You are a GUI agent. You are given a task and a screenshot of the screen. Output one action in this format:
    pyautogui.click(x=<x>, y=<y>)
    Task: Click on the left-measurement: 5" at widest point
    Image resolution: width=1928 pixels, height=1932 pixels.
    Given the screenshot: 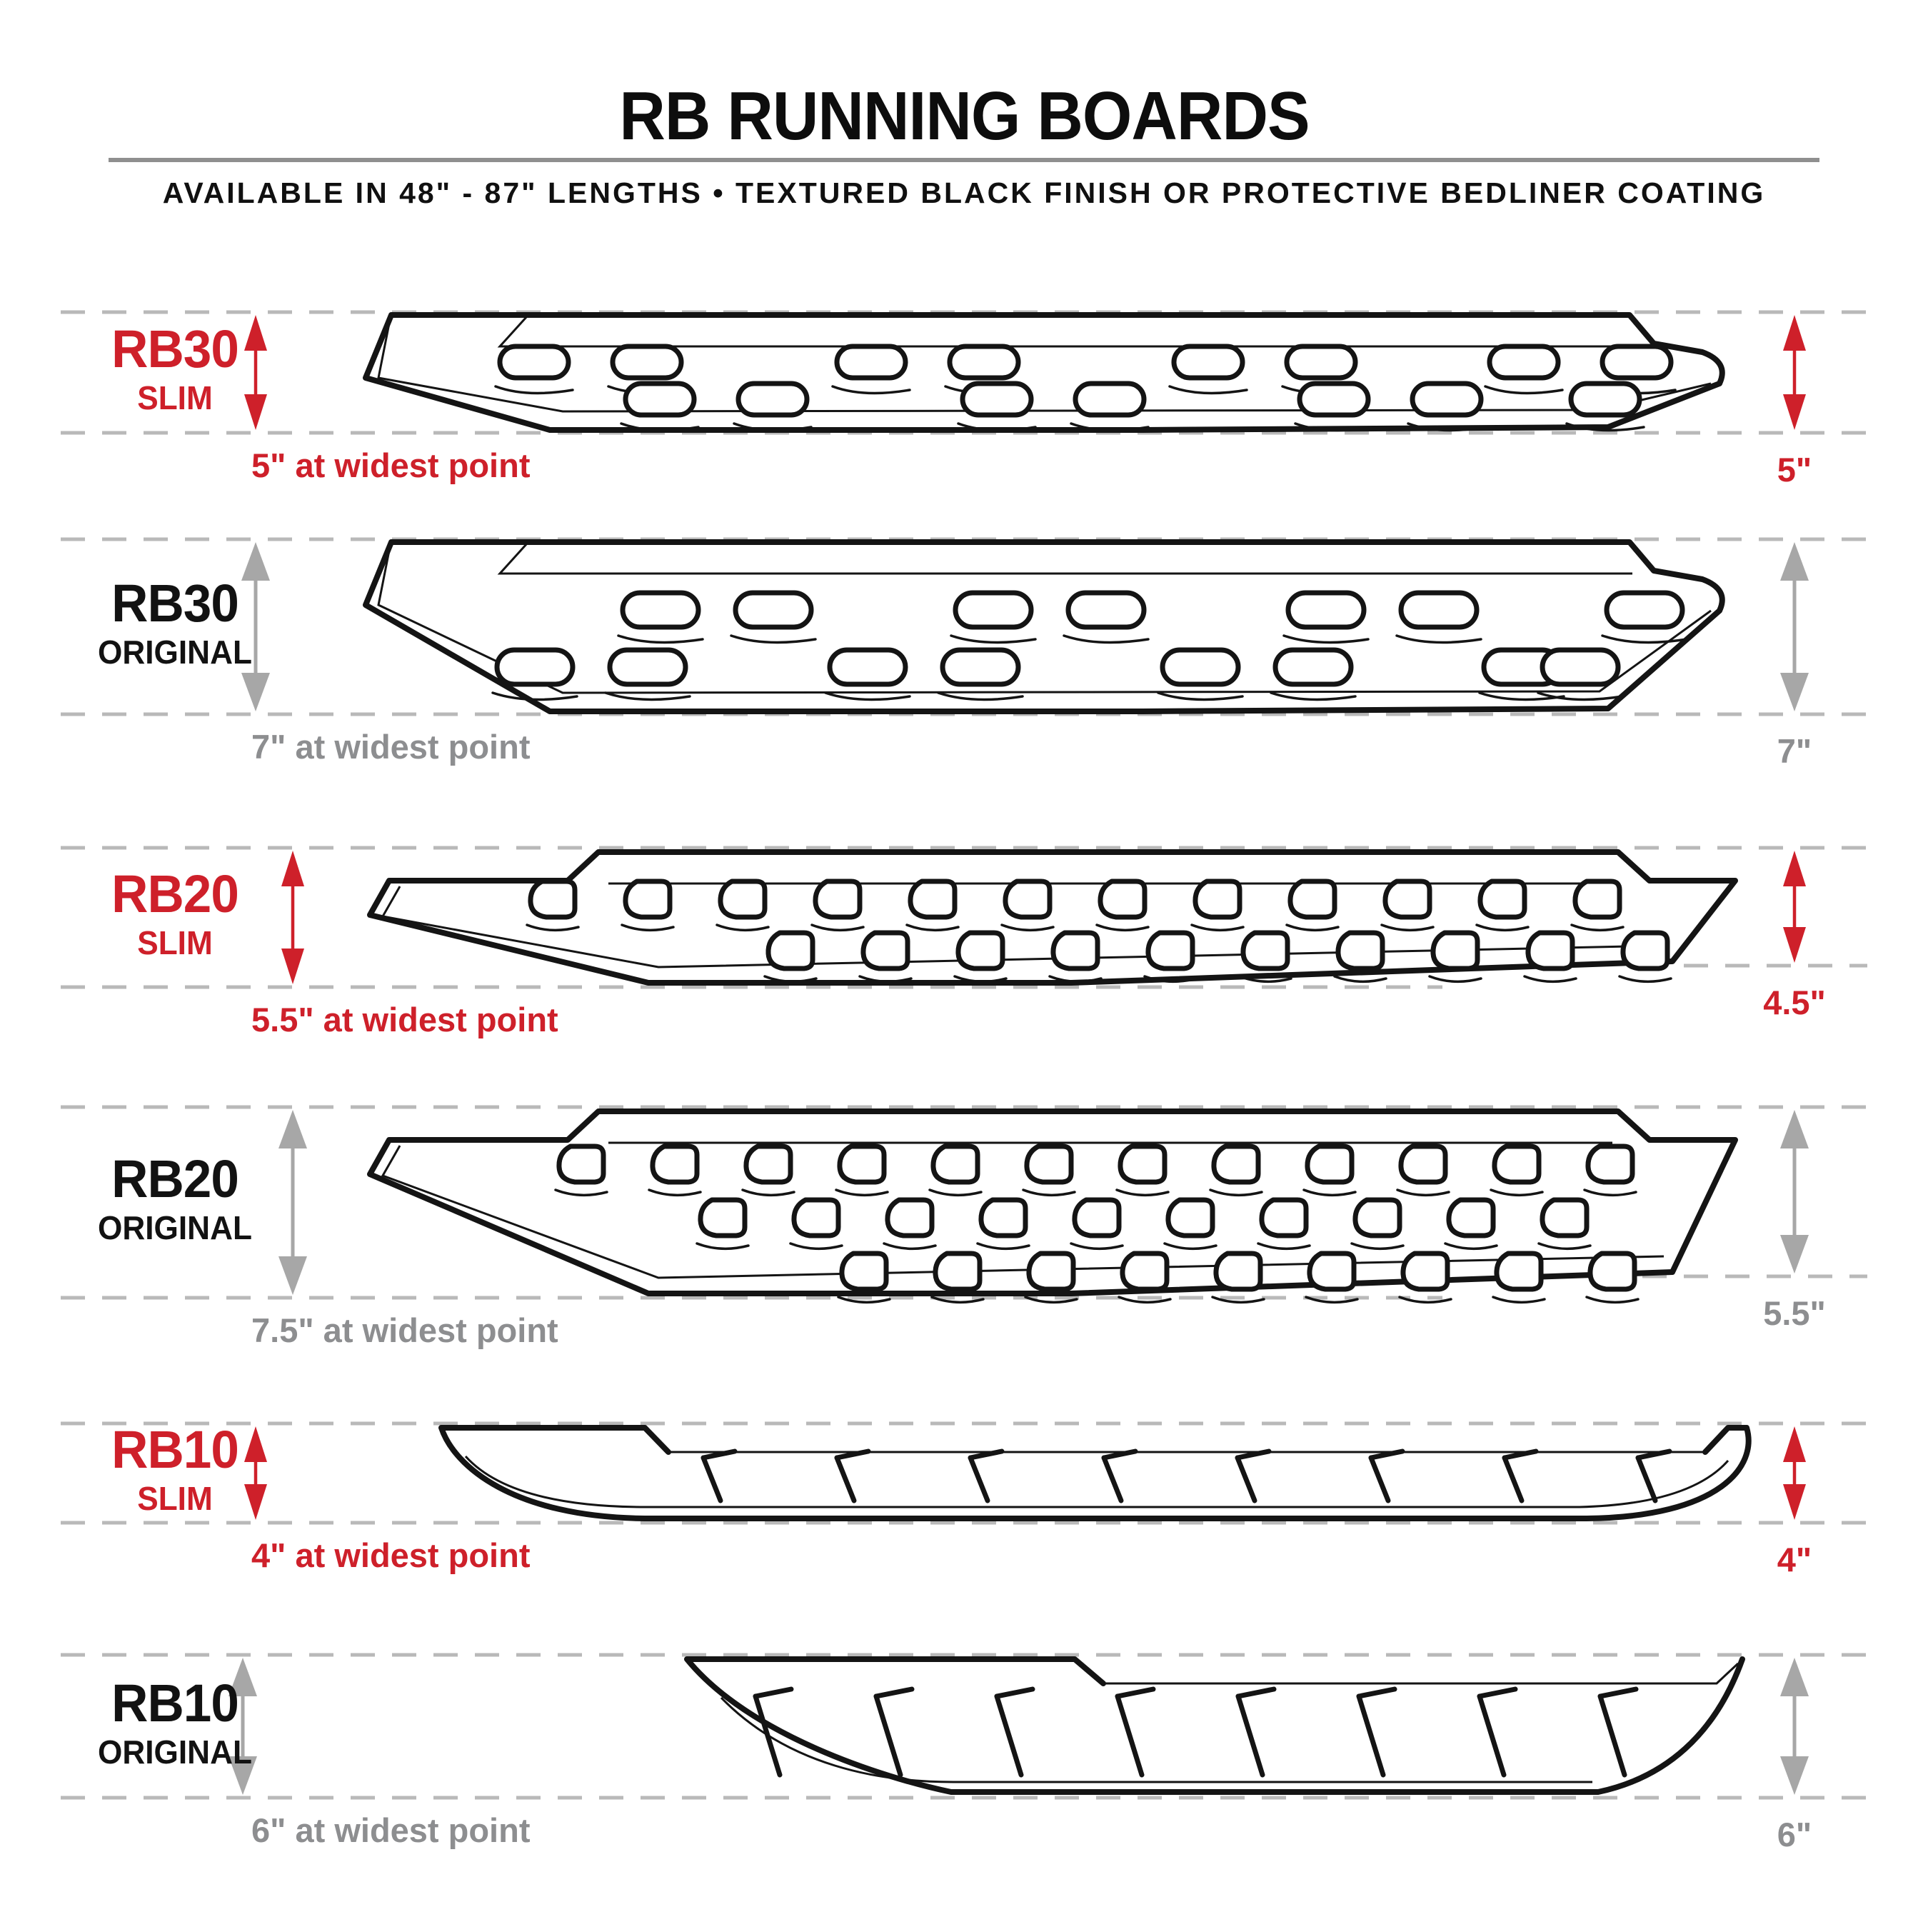 What is the action you would take?
    pyautogui.click(x=391, y=465)
    